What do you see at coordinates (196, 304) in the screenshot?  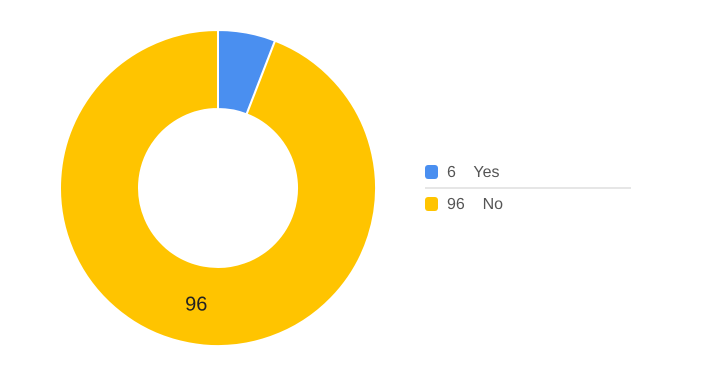 I see `data-label: 96` at bounding box center [196, 304].